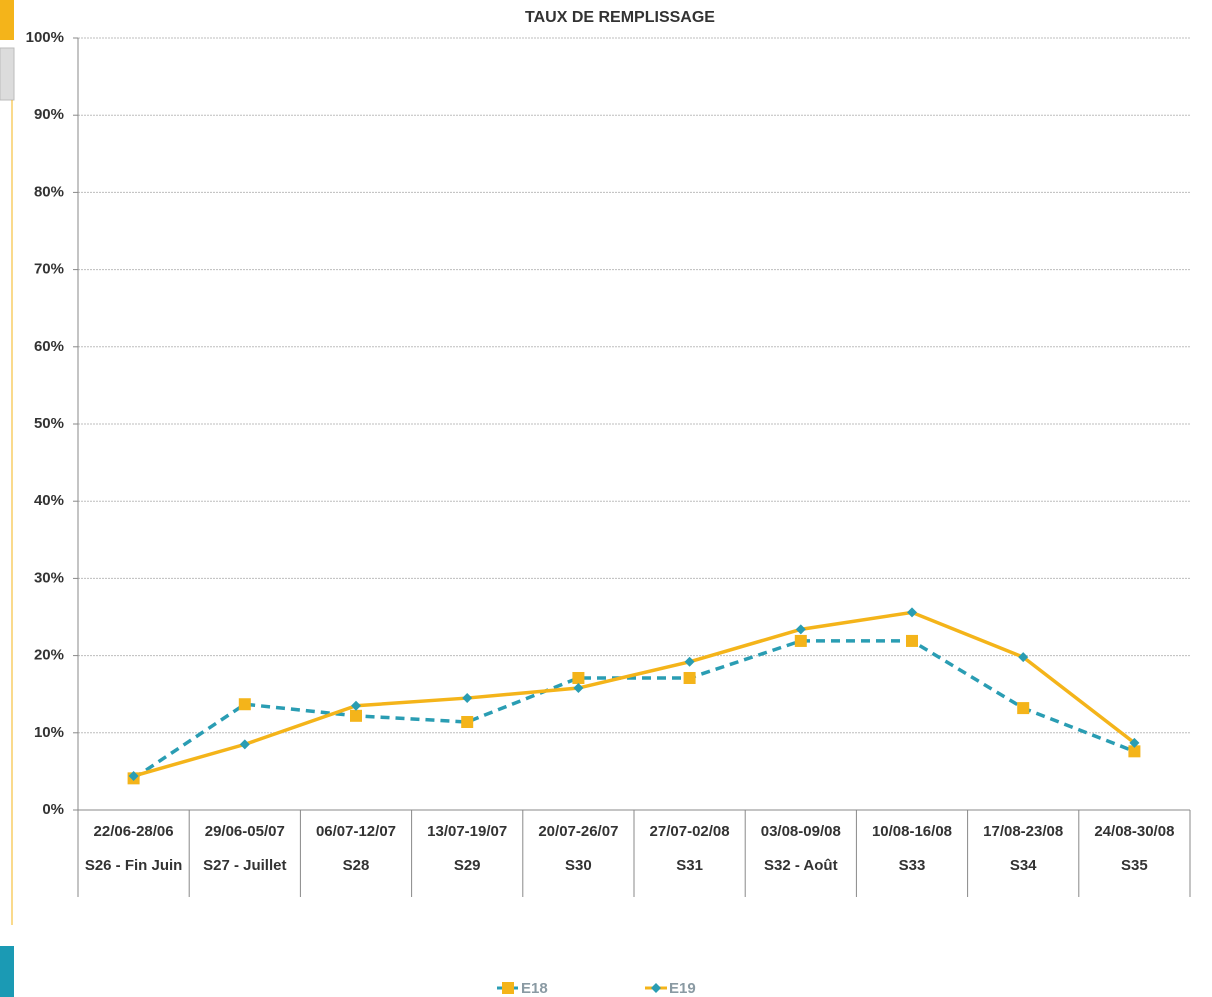 The height and width of the screenshot is (997, 1212). Describe the element at coordinates (1134, 865) in the screenshot. I see `x-group-label: S35` at that location.